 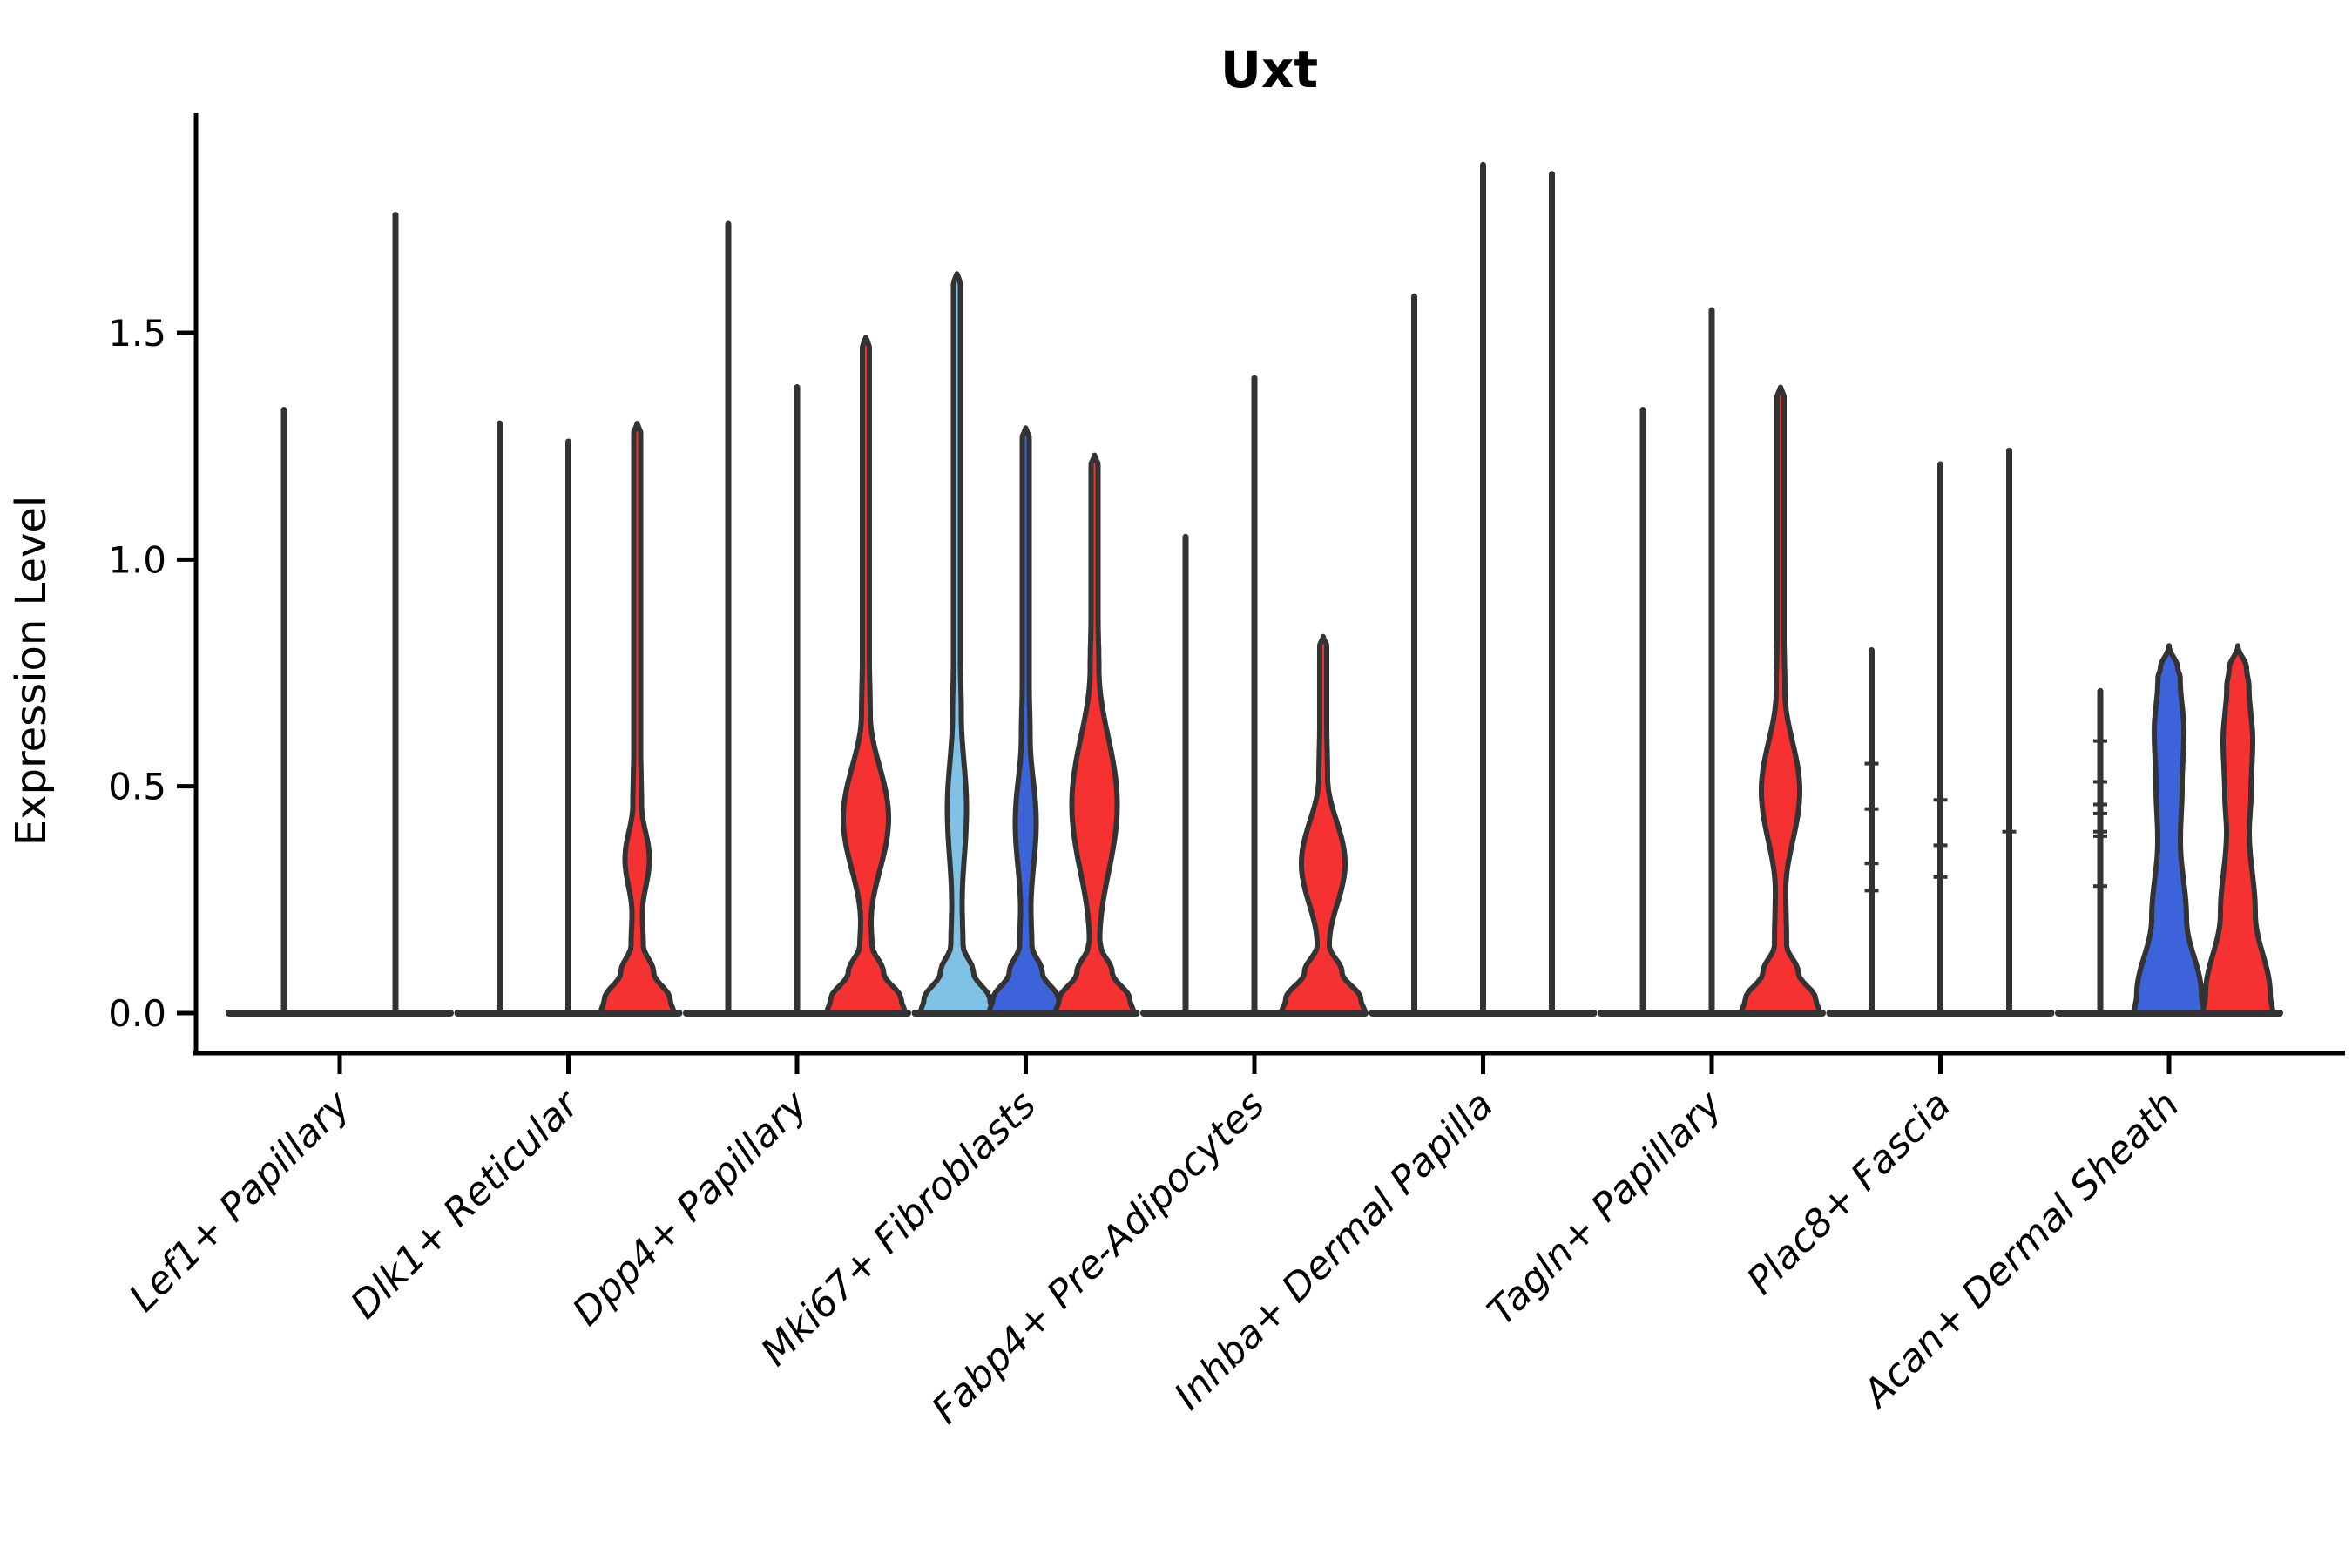 I want to click on y-tick-label: 0.0, so click(x=137, y=1014).